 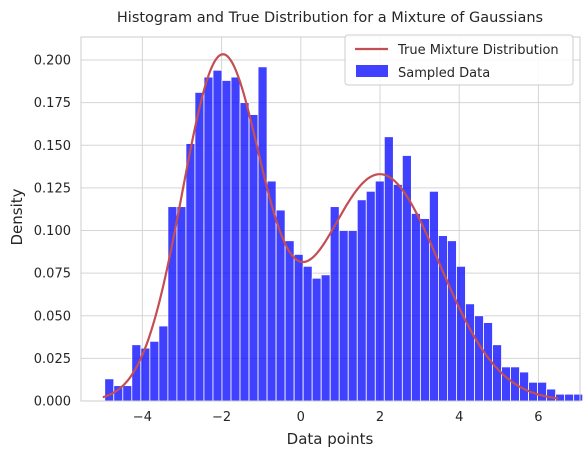 I want to click on y-tick-label: 0.075, so click(x=52, y=274).